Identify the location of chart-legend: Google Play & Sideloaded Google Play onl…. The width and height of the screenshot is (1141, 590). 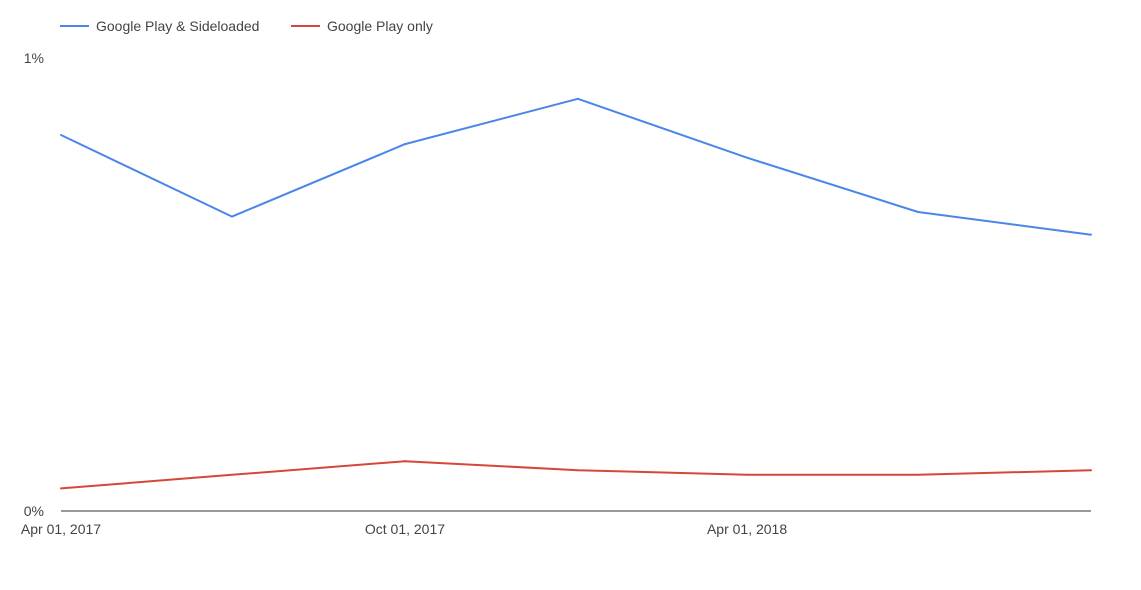
(246, 26).